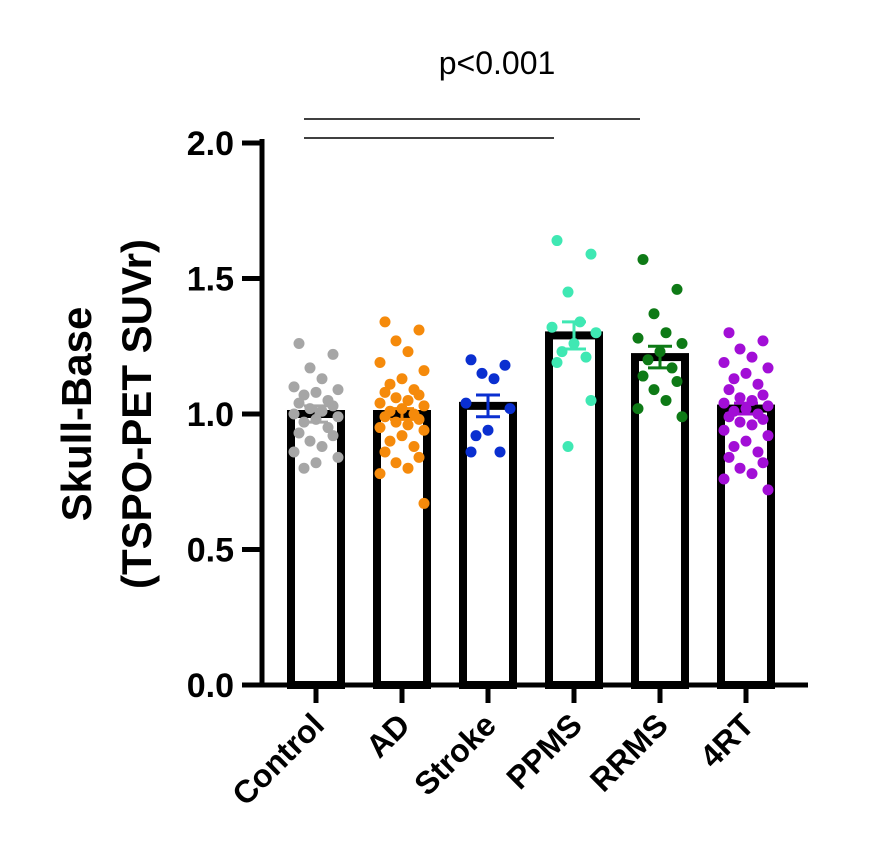 The height and width of the screenshot is (848, 870). Describe the element at coordinates (544, 751) in the screenshot. I see `x-tick-label-ppms: PPMS` at that location.